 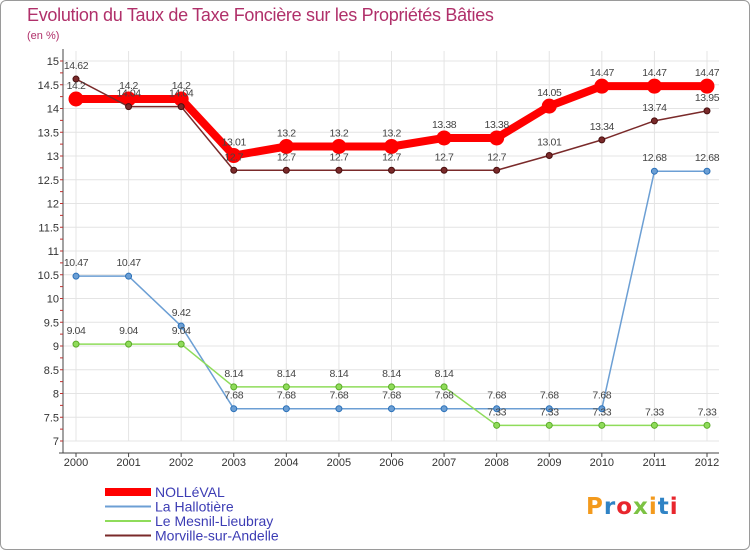 I want to click on data-label-0: 13.01, so click(x=234, y=143).